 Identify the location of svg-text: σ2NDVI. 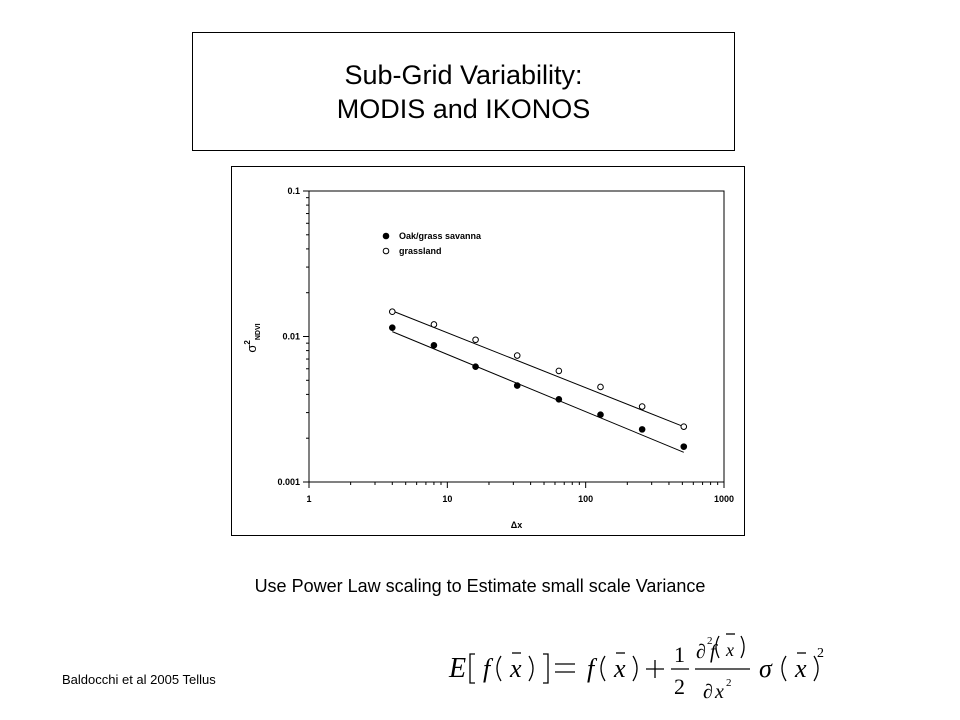
(252, 337).